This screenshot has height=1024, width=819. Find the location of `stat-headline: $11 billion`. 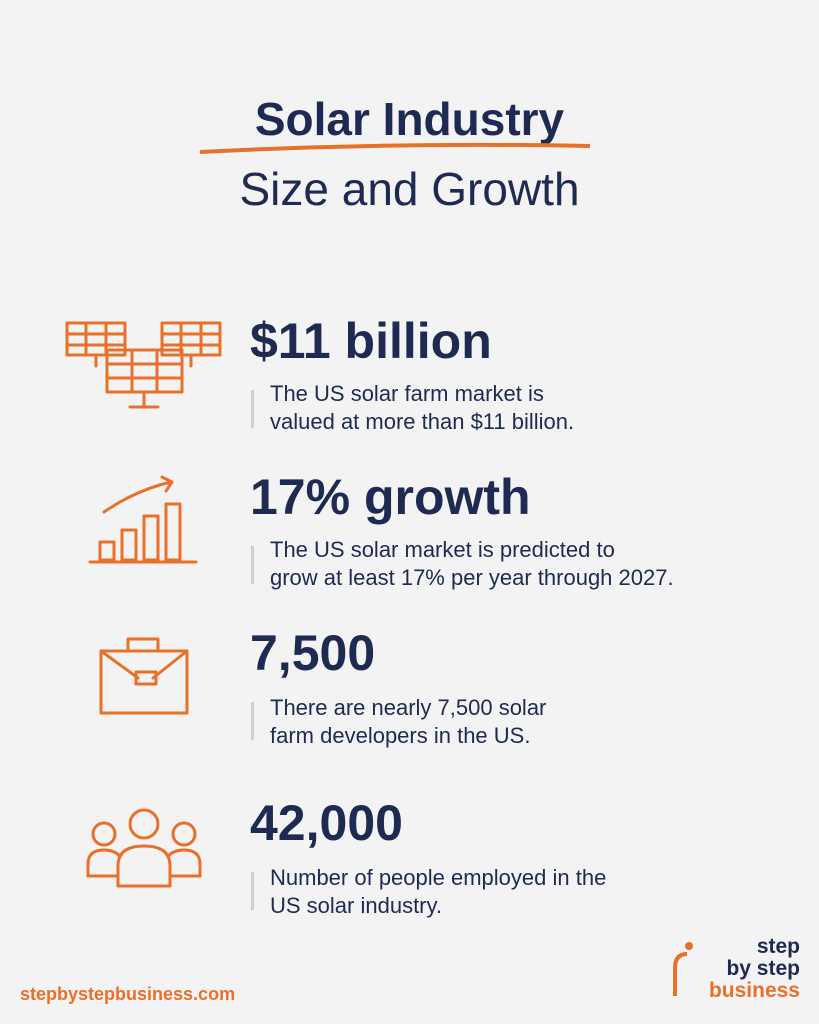

stat-headline: $11 billion is located at coordinates (371, 341).